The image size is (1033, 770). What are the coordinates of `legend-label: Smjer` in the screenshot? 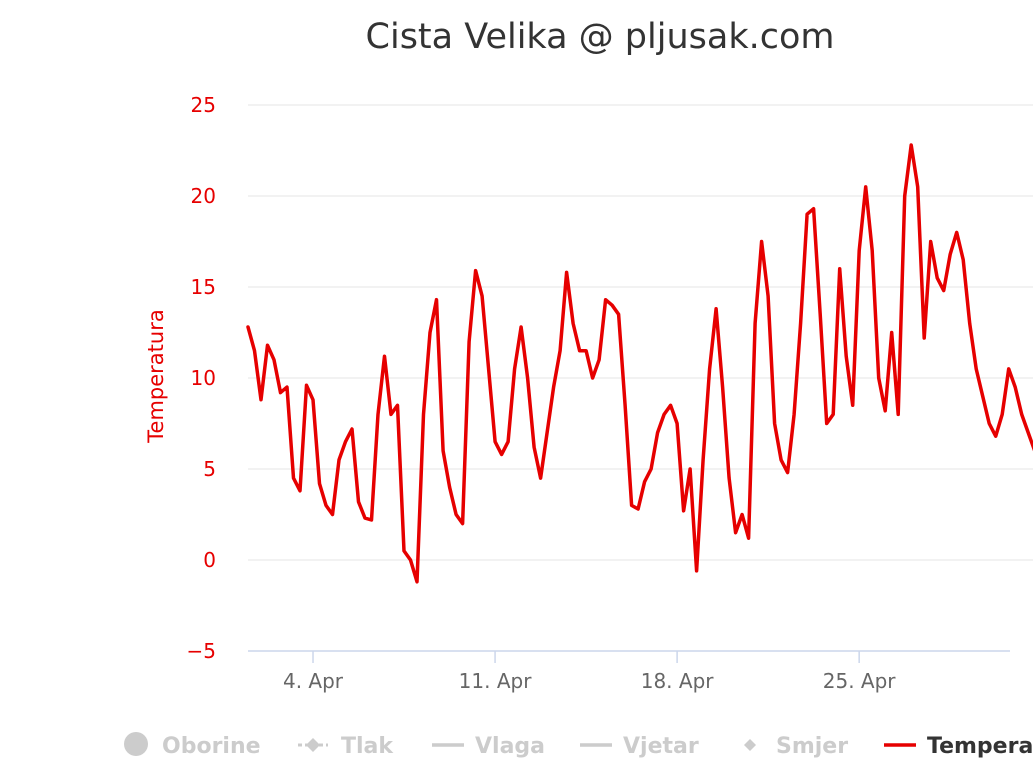 It's located at (812, 746).